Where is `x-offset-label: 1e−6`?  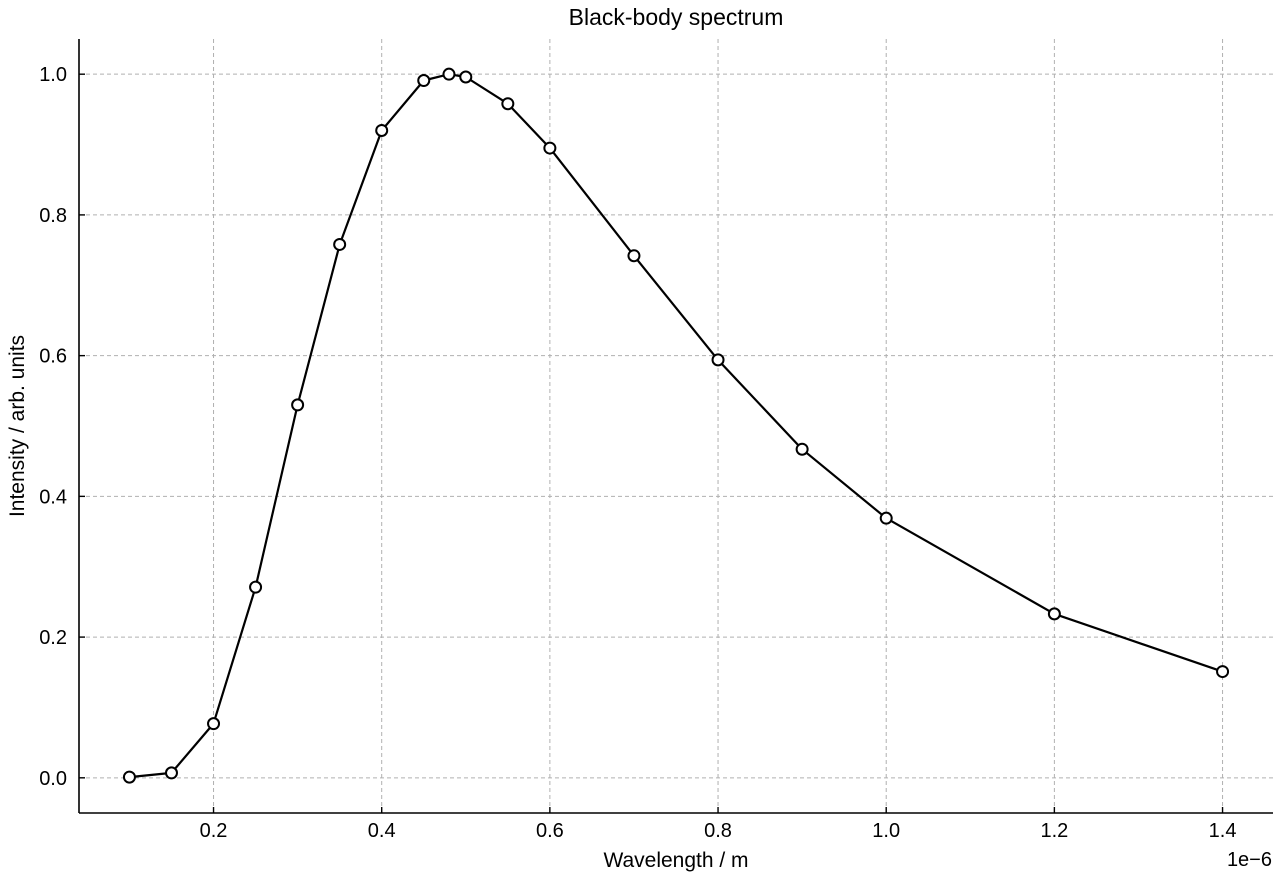
x-offset-label: 1e−6 is located at coordinates (1249, 860).